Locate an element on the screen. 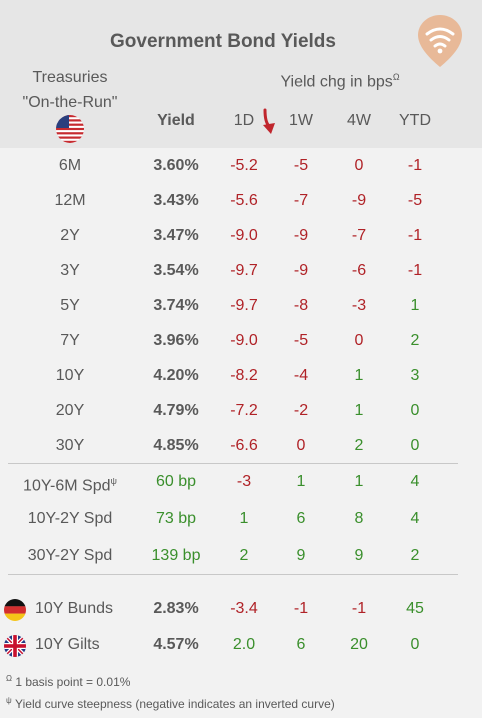 This screenshot has width=482, height=718. change-1d: 2.0 is located at coordinates (244, 644).